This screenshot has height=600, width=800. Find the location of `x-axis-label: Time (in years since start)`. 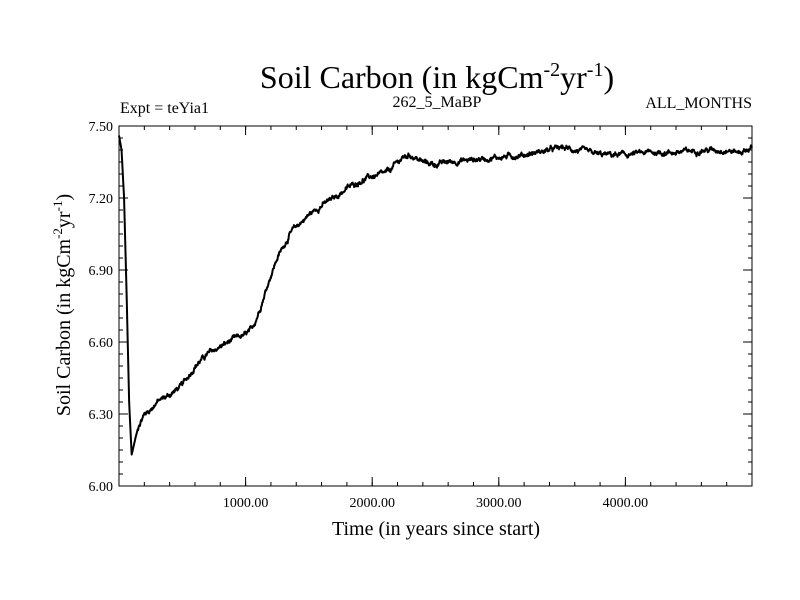

x-axis-label: Time (in years since start) is located at coordinates (436, 529).